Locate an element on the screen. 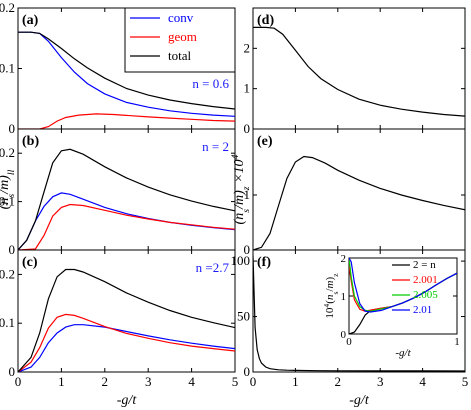 This screenshot has height=410, width=471. legend-label: 2.005 is located at coordinates (425, 295).